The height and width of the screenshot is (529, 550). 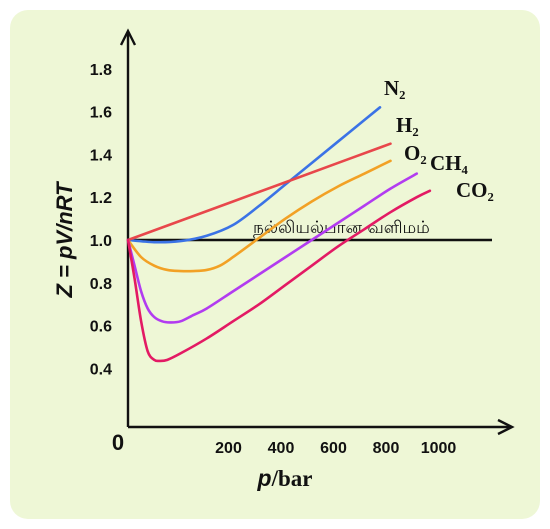 I want to click on origin-label: 0, so click(x=118, y=442).